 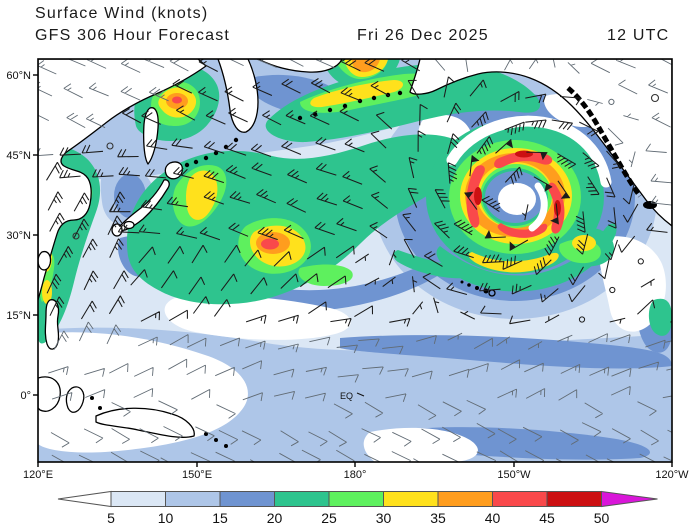 What do you see at coordinates (18, 156) in the screenshot?
I see `lat-label: 45°N` at bounding box center [18, 156].